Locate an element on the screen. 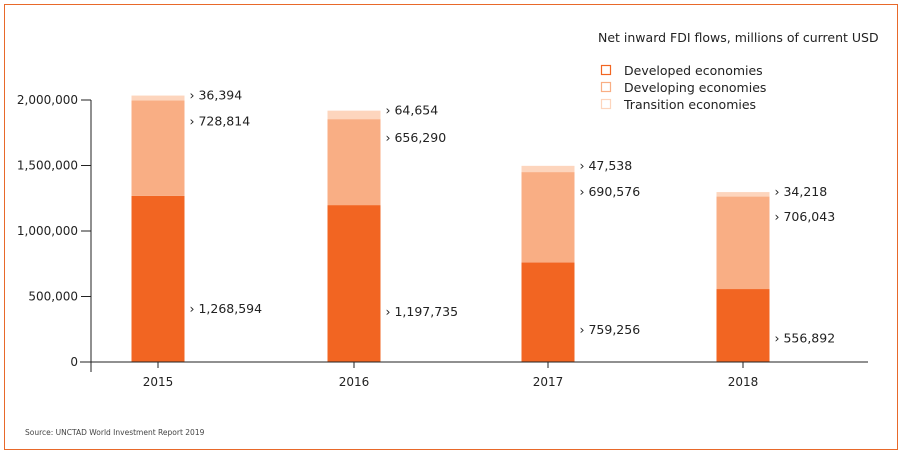 Image resolution: width=904 pixels, height=455 pixels. data-label: › 556,892 is located at coordinates (805, 338).